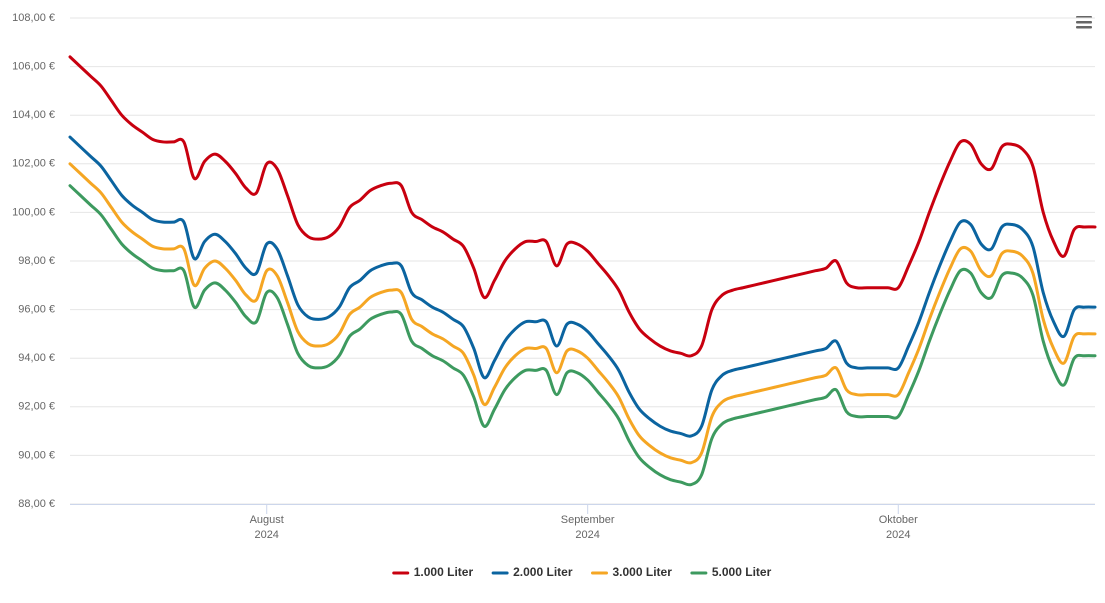  I want to click on legend-label: 2.000 Liter, so click(543, 572).